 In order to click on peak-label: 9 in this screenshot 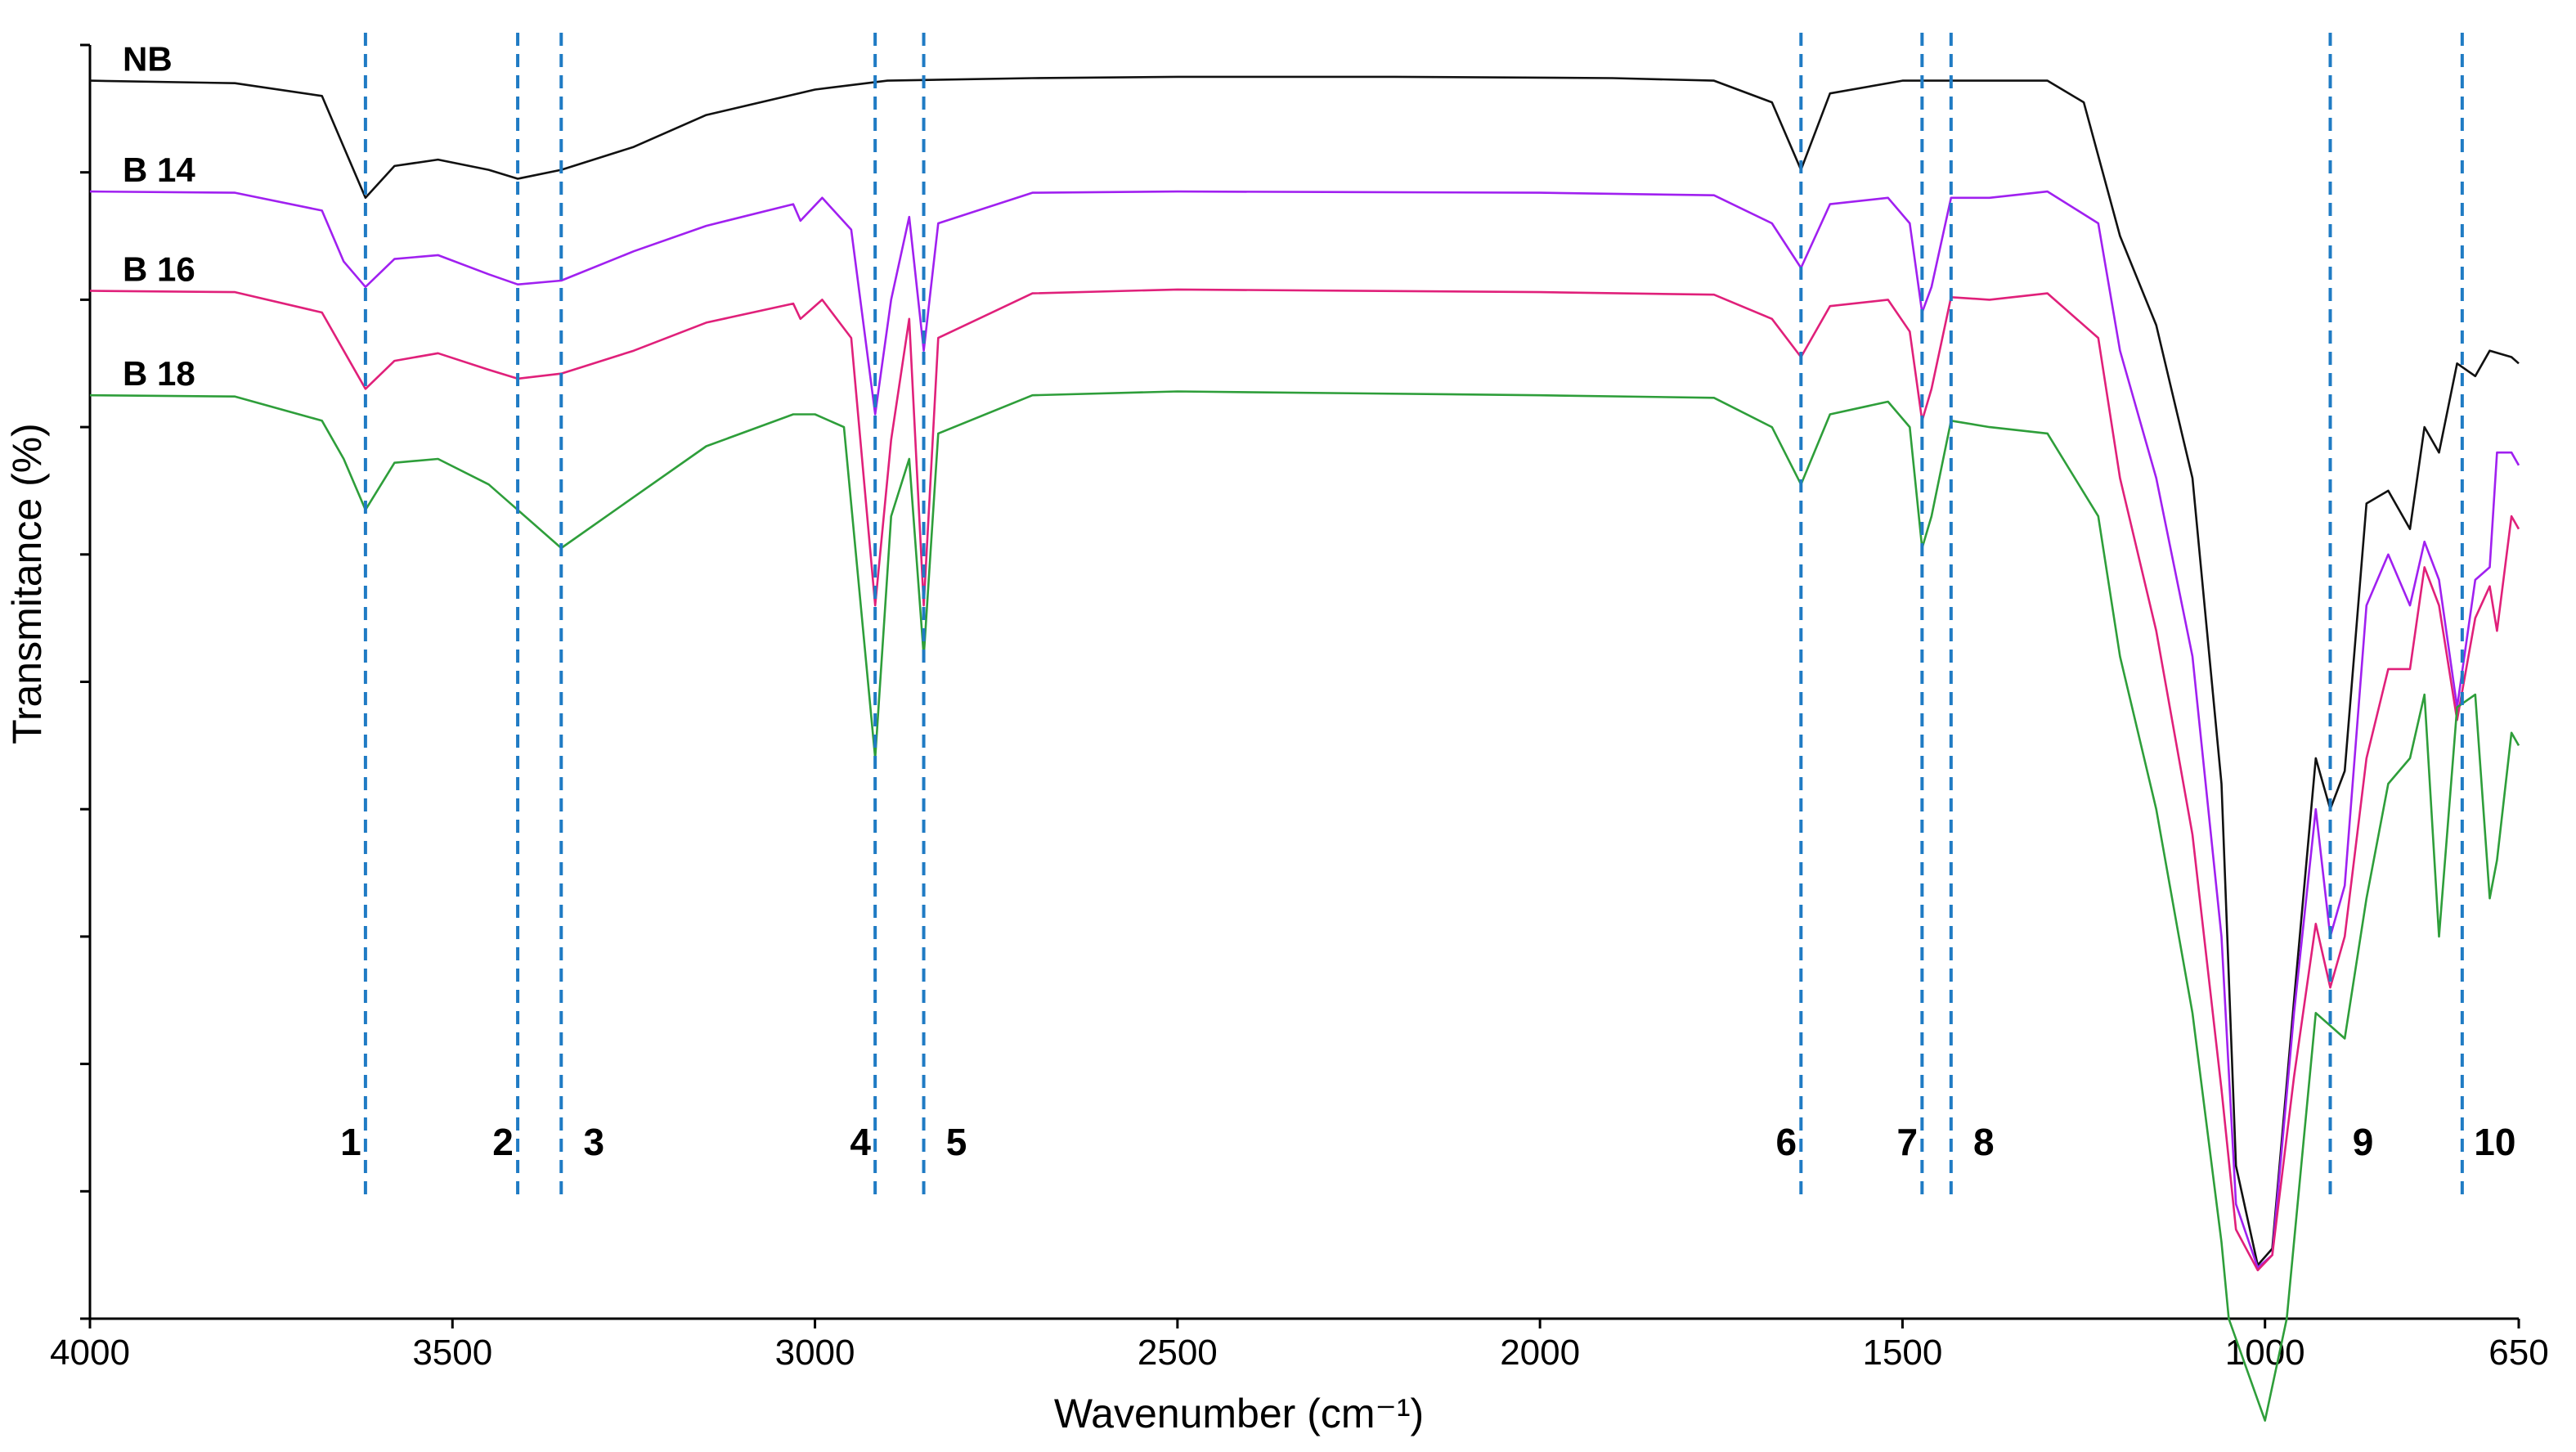, I will do `click(2363, 1142)`.